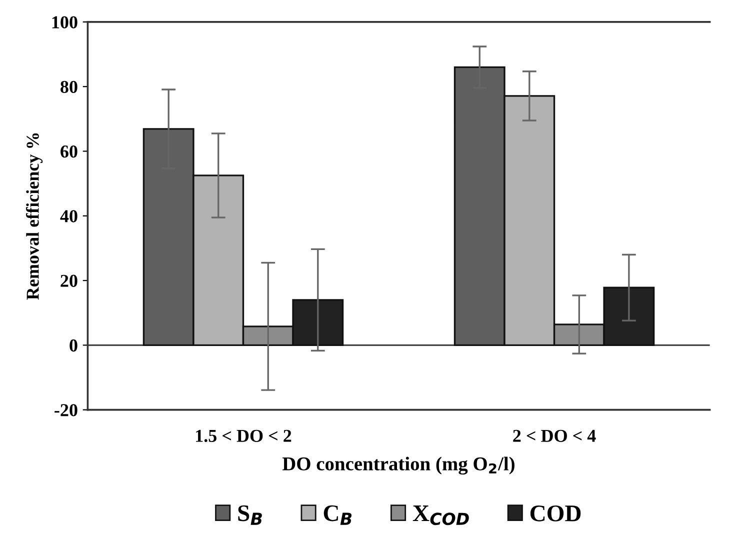 The image size is (731, 535). What do you see at coordinates (338, 515) in the screenshot?
I see `legend-label: C$_{B}$` at bounding box center [338, 515].